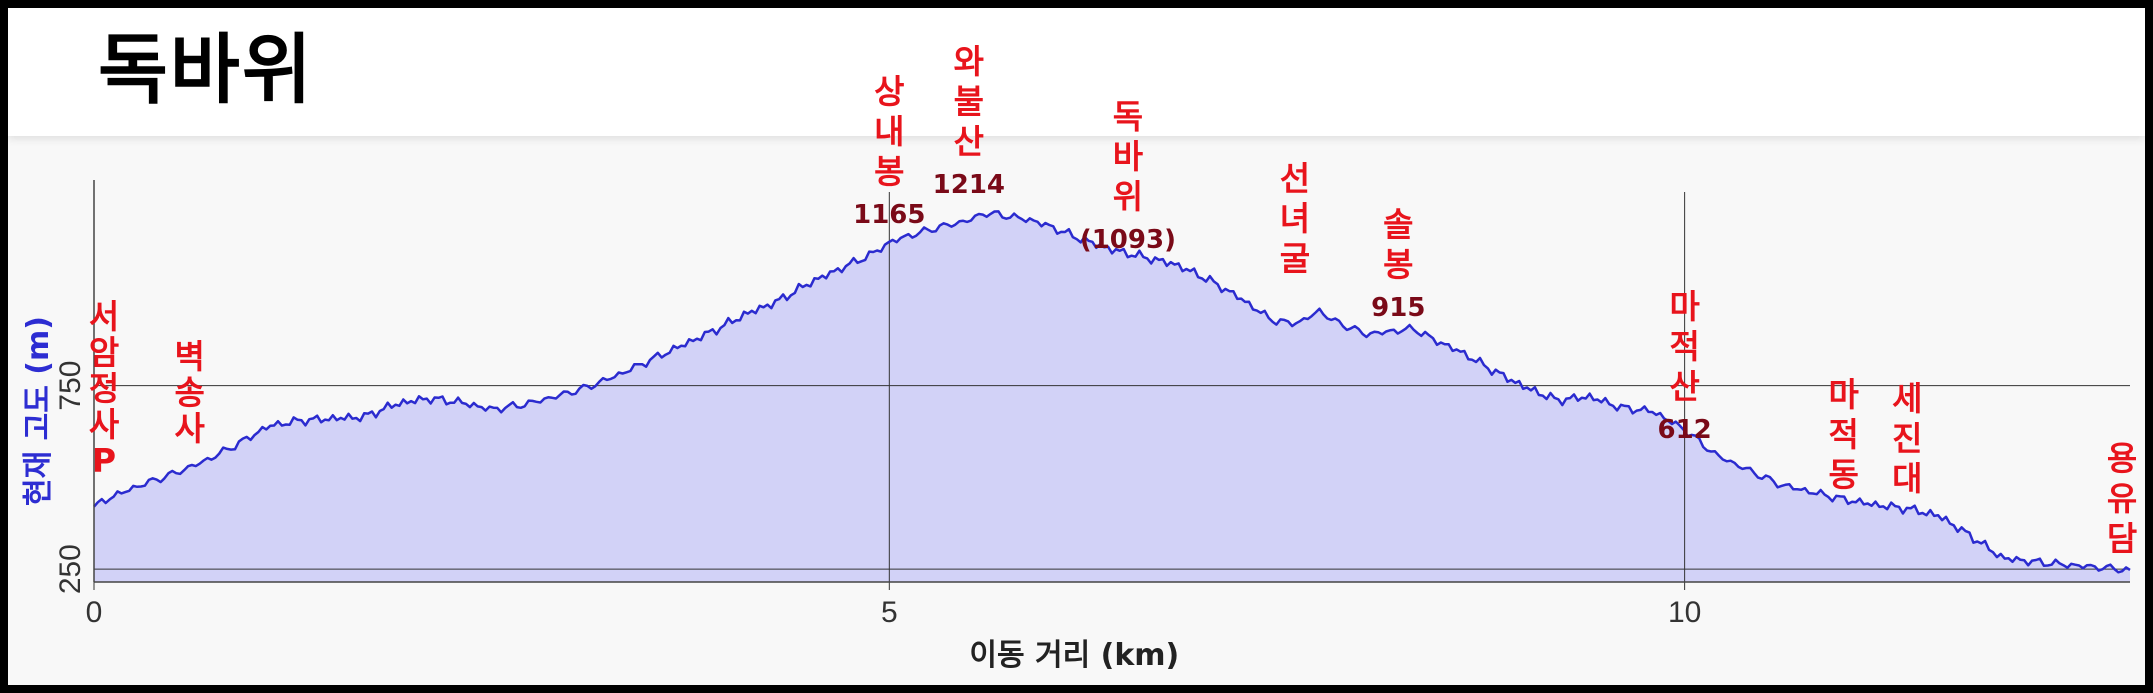 The width and height of the screenshot is (2153, 693). What do you see at coordinates (1295, 218) in the screenshot?
I see `waypoint-name-char: 녀` at bounding box center [1295, 218].